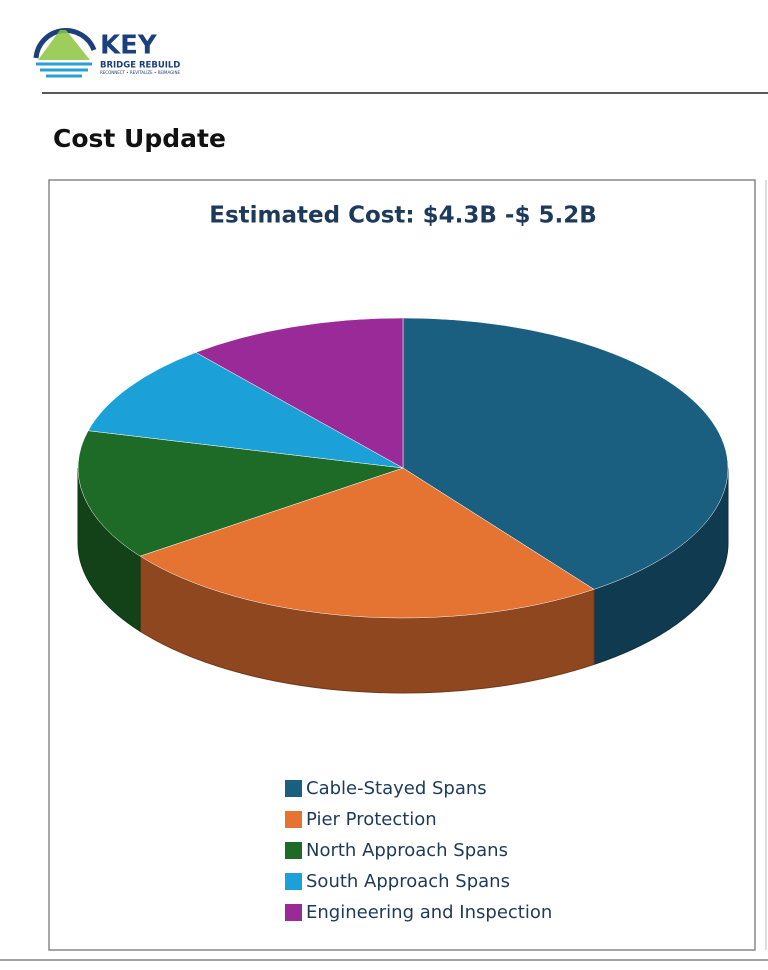  Describe the element at coordinates (403, 216) in the screenshot. I see `chart-title: Estimated Cost: $4.3B -$ 5.2B` at that location.